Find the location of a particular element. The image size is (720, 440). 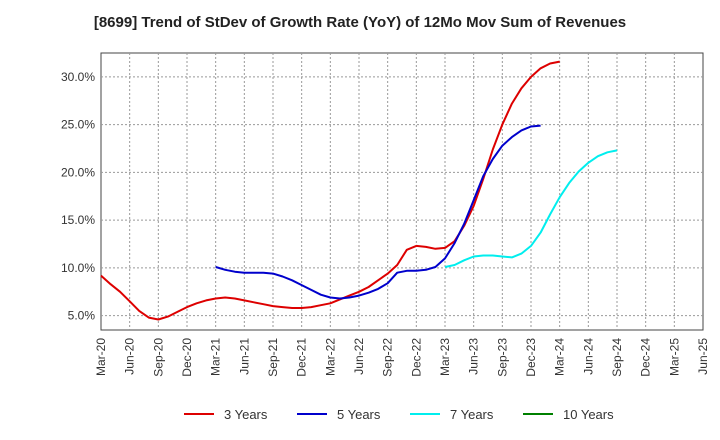

x-tick-label: Mar-20 is located at coordinates (101, 357).